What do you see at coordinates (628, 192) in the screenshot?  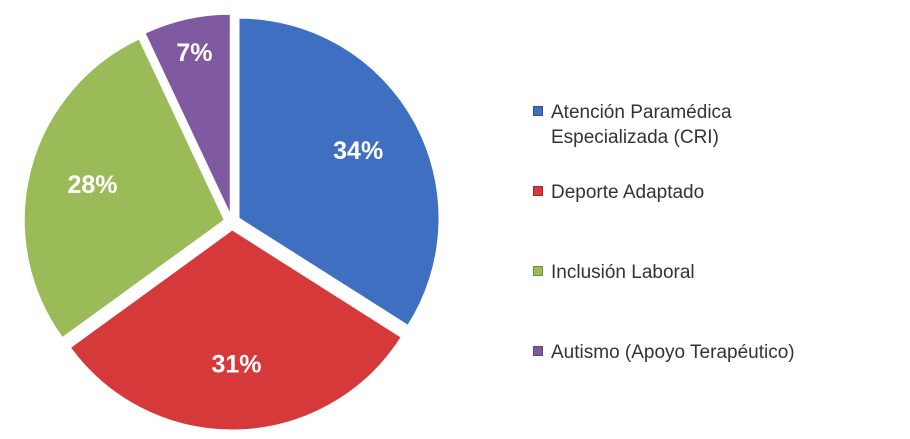 I see `legend-label: Deporte Adaptado` at bounding box center [628, 192].